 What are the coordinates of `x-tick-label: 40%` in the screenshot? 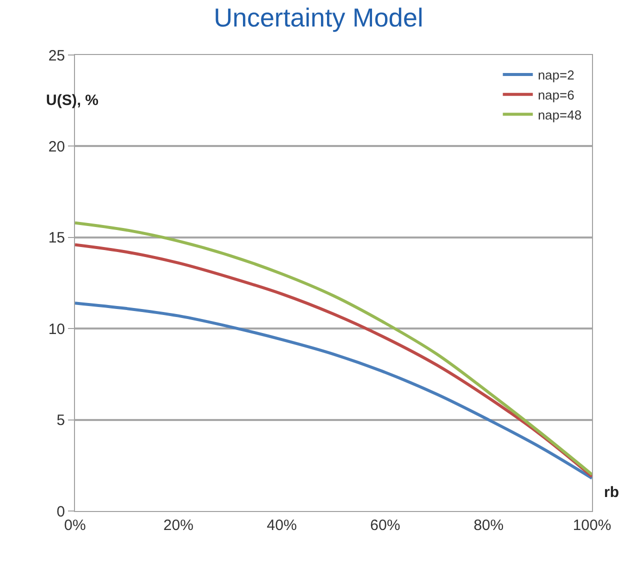 It's located at (281, 525).